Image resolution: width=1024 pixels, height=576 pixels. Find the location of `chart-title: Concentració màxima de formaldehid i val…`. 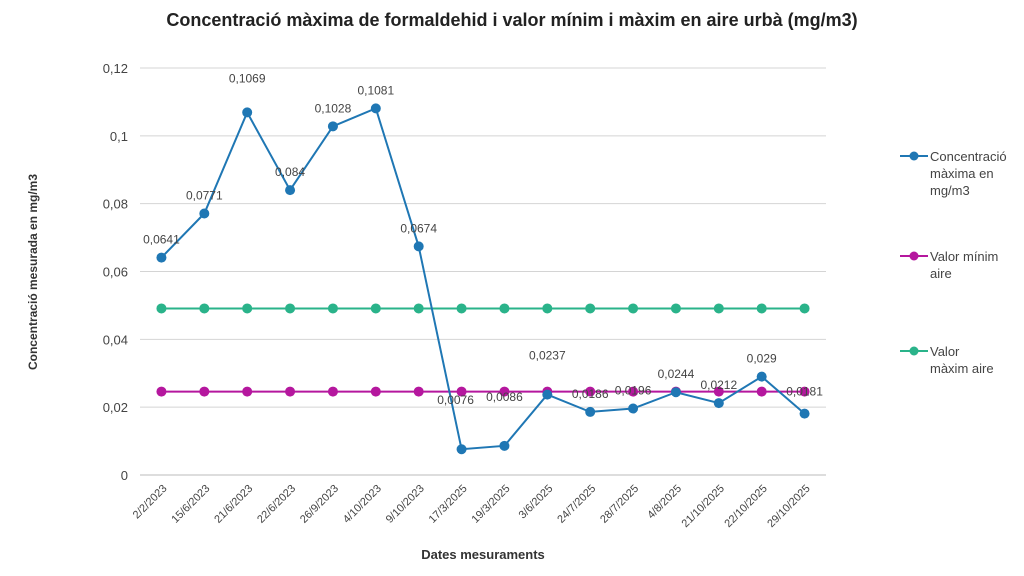

chart-title: Concentració màxima de formaldehid i val… is located at coordinates (512, 20).